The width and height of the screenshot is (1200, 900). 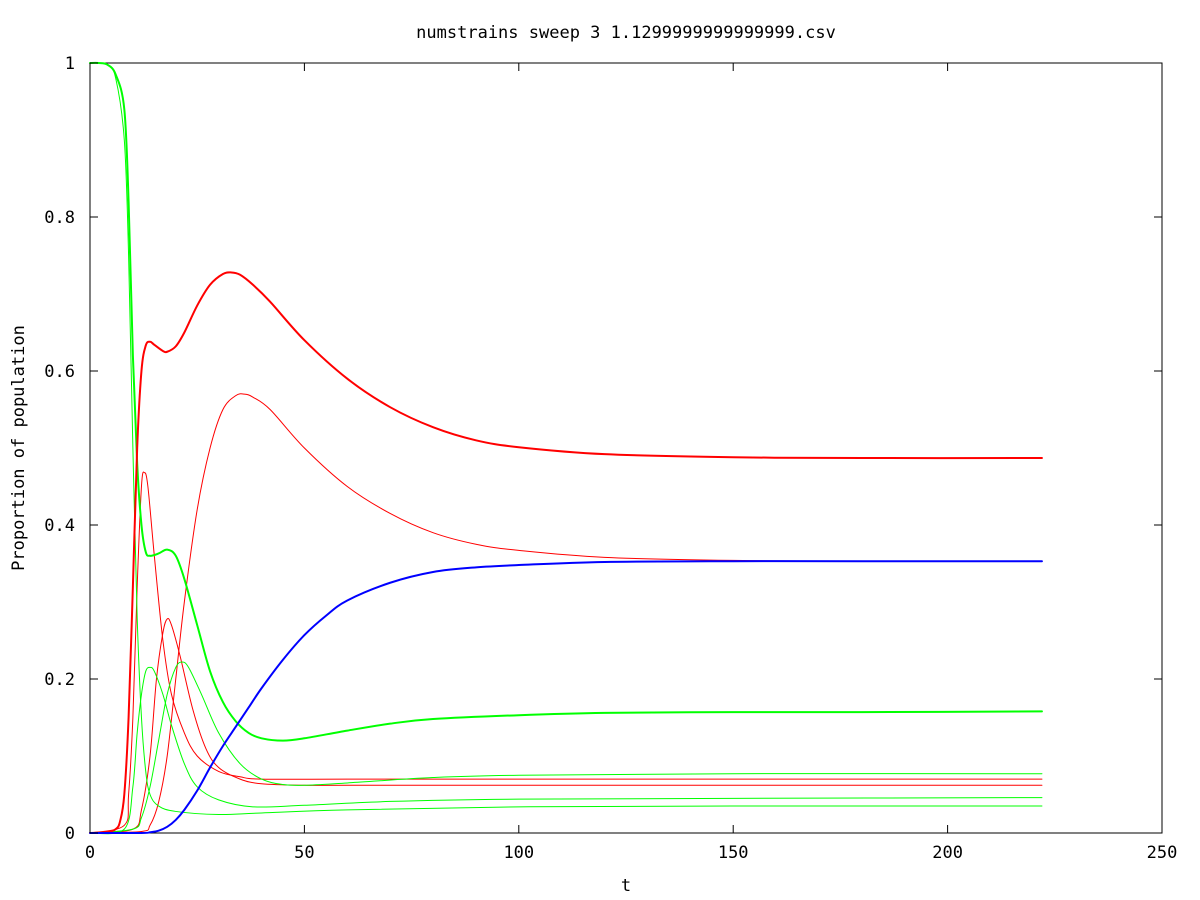 I want to click on y-tick-label: 1, so click(x=70, y=64).